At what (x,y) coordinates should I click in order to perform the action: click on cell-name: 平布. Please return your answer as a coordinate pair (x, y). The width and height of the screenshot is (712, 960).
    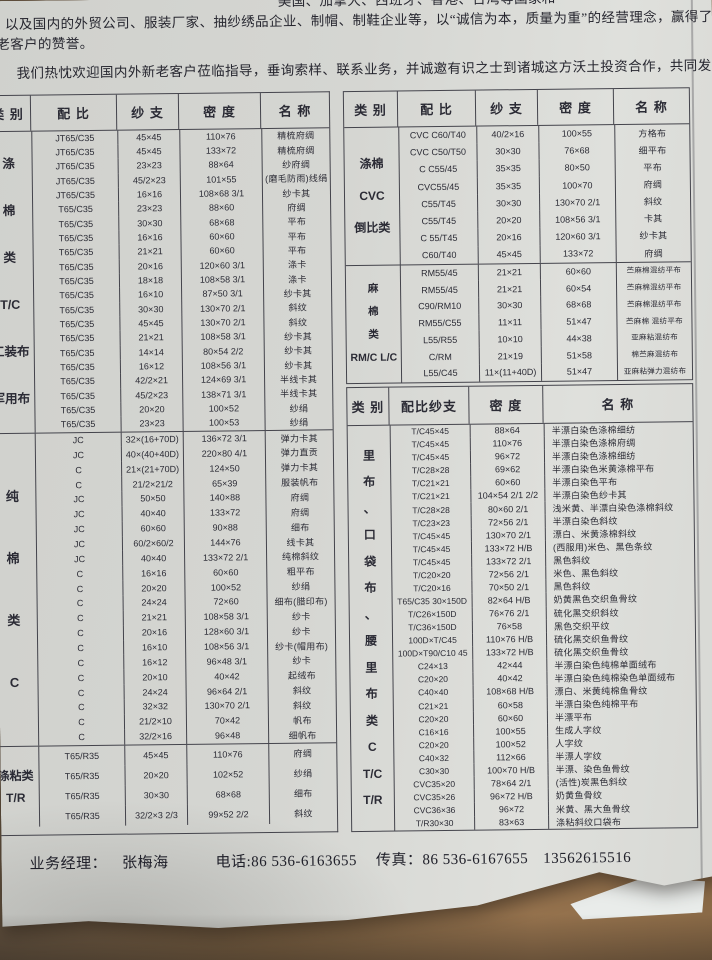
    Looking at the image, I should click on (297, 222).